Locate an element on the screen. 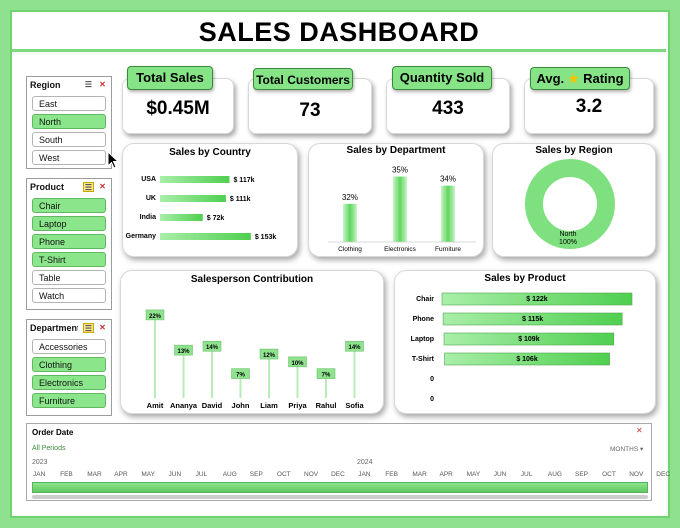  timeline-label: Order Date is located at coordinates (53, 432).